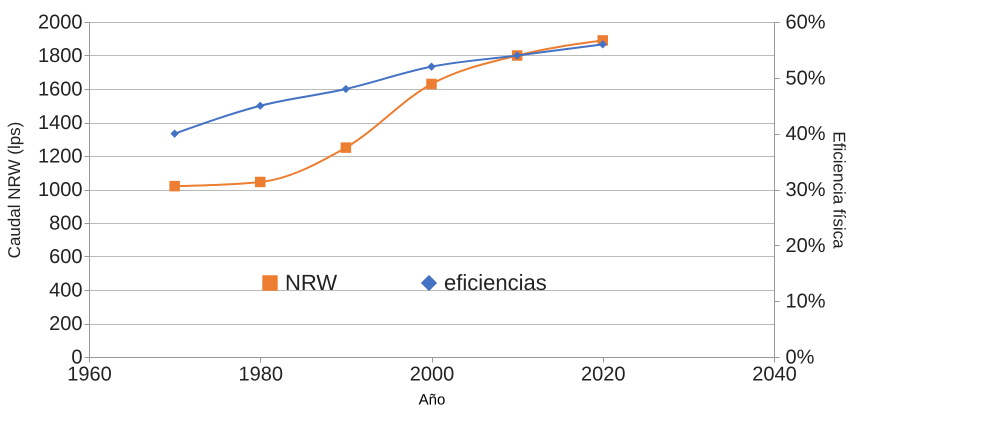 This screenshot has width=999, height=444. What do you see at coordinates (495, 282) in the screenshot?
I see `legend-label: eficiencias` at bounding box center [495, 282].